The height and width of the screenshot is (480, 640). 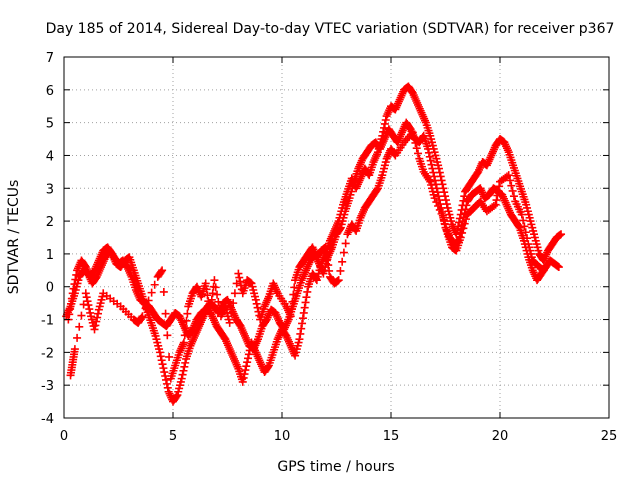 I want to click on x-tick-label: 25, so click(x=609, y=436).